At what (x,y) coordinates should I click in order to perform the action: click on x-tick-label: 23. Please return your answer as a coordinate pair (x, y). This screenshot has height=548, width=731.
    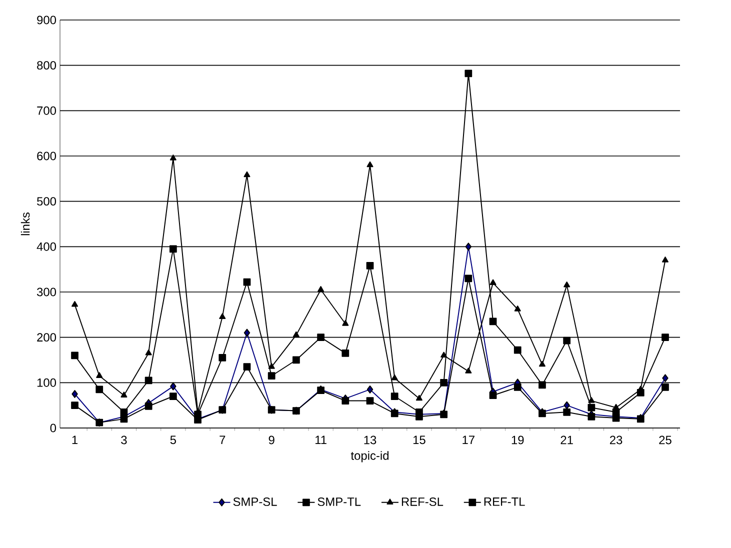
    Looking at the image, I should click on (616, 440).